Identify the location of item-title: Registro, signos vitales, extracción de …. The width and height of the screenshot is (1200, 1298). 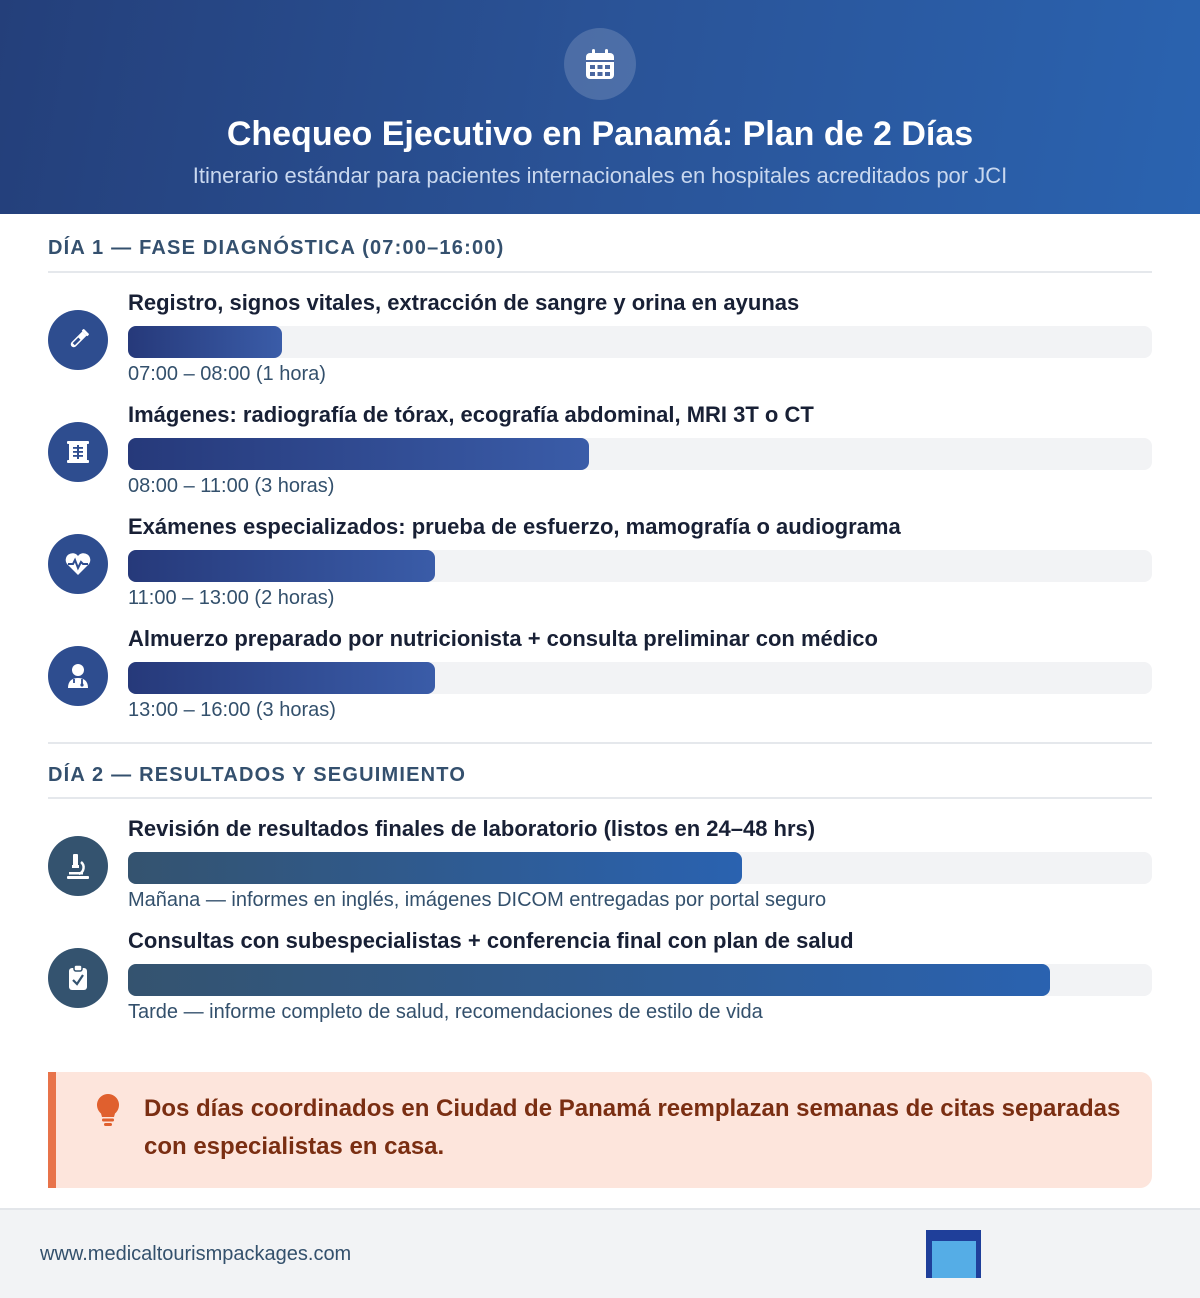
(464, 302).